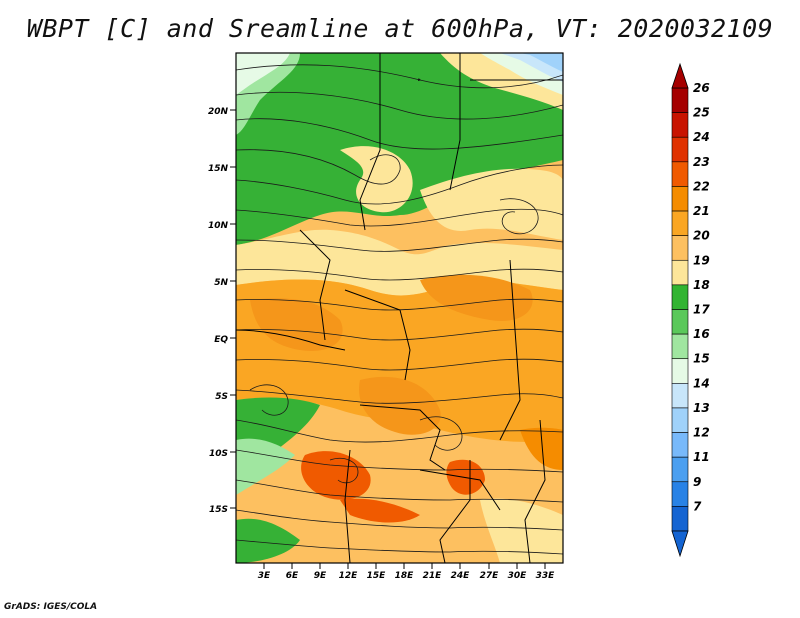 This screenshot has height=618, width=800. What do you see at coordinates (701, 433) in the screenshot?
I see `colorbar-label: 12` at bounding box center [701, 433].